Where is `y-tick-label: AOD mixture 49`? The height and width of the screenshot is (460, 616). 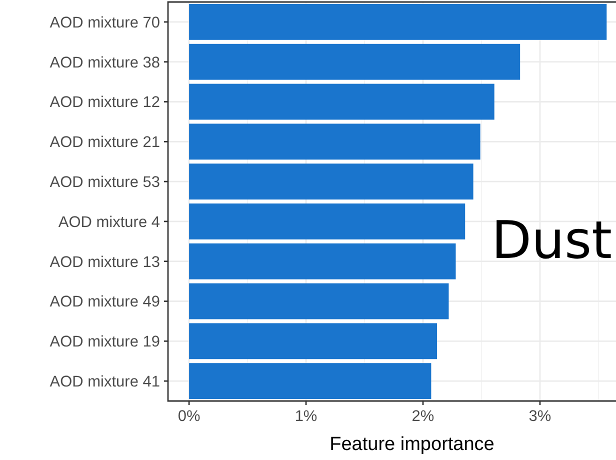
y-tick-label: AOD mixture 49 is located at coordinates (105, 302).